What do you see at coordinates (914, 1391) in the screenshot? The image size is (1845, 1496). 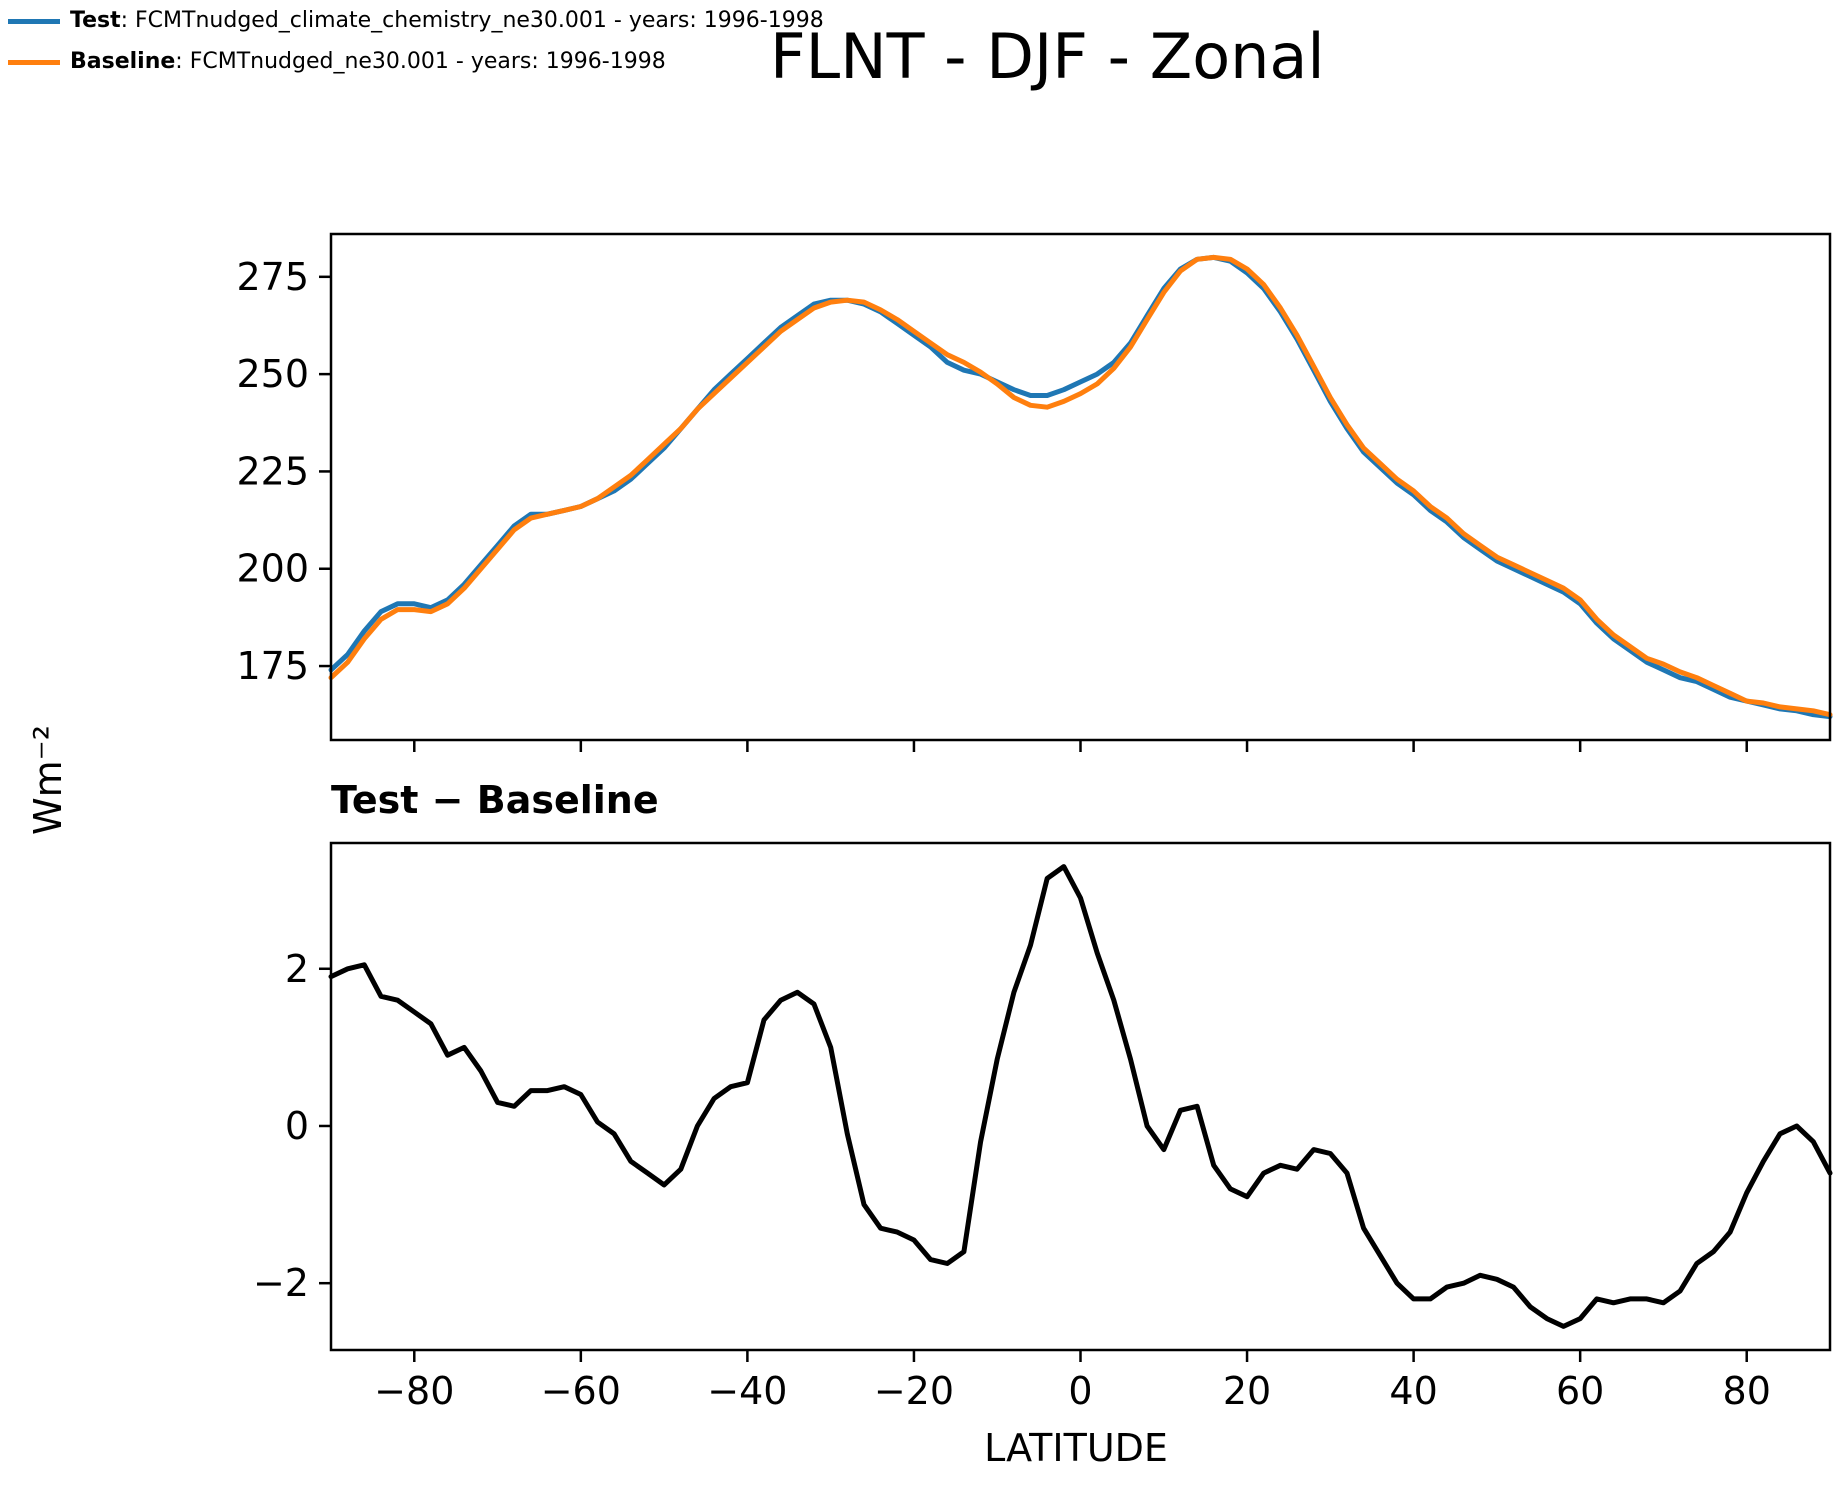 I see `x-tick-label: −20` at bounding box center [914, 1391].